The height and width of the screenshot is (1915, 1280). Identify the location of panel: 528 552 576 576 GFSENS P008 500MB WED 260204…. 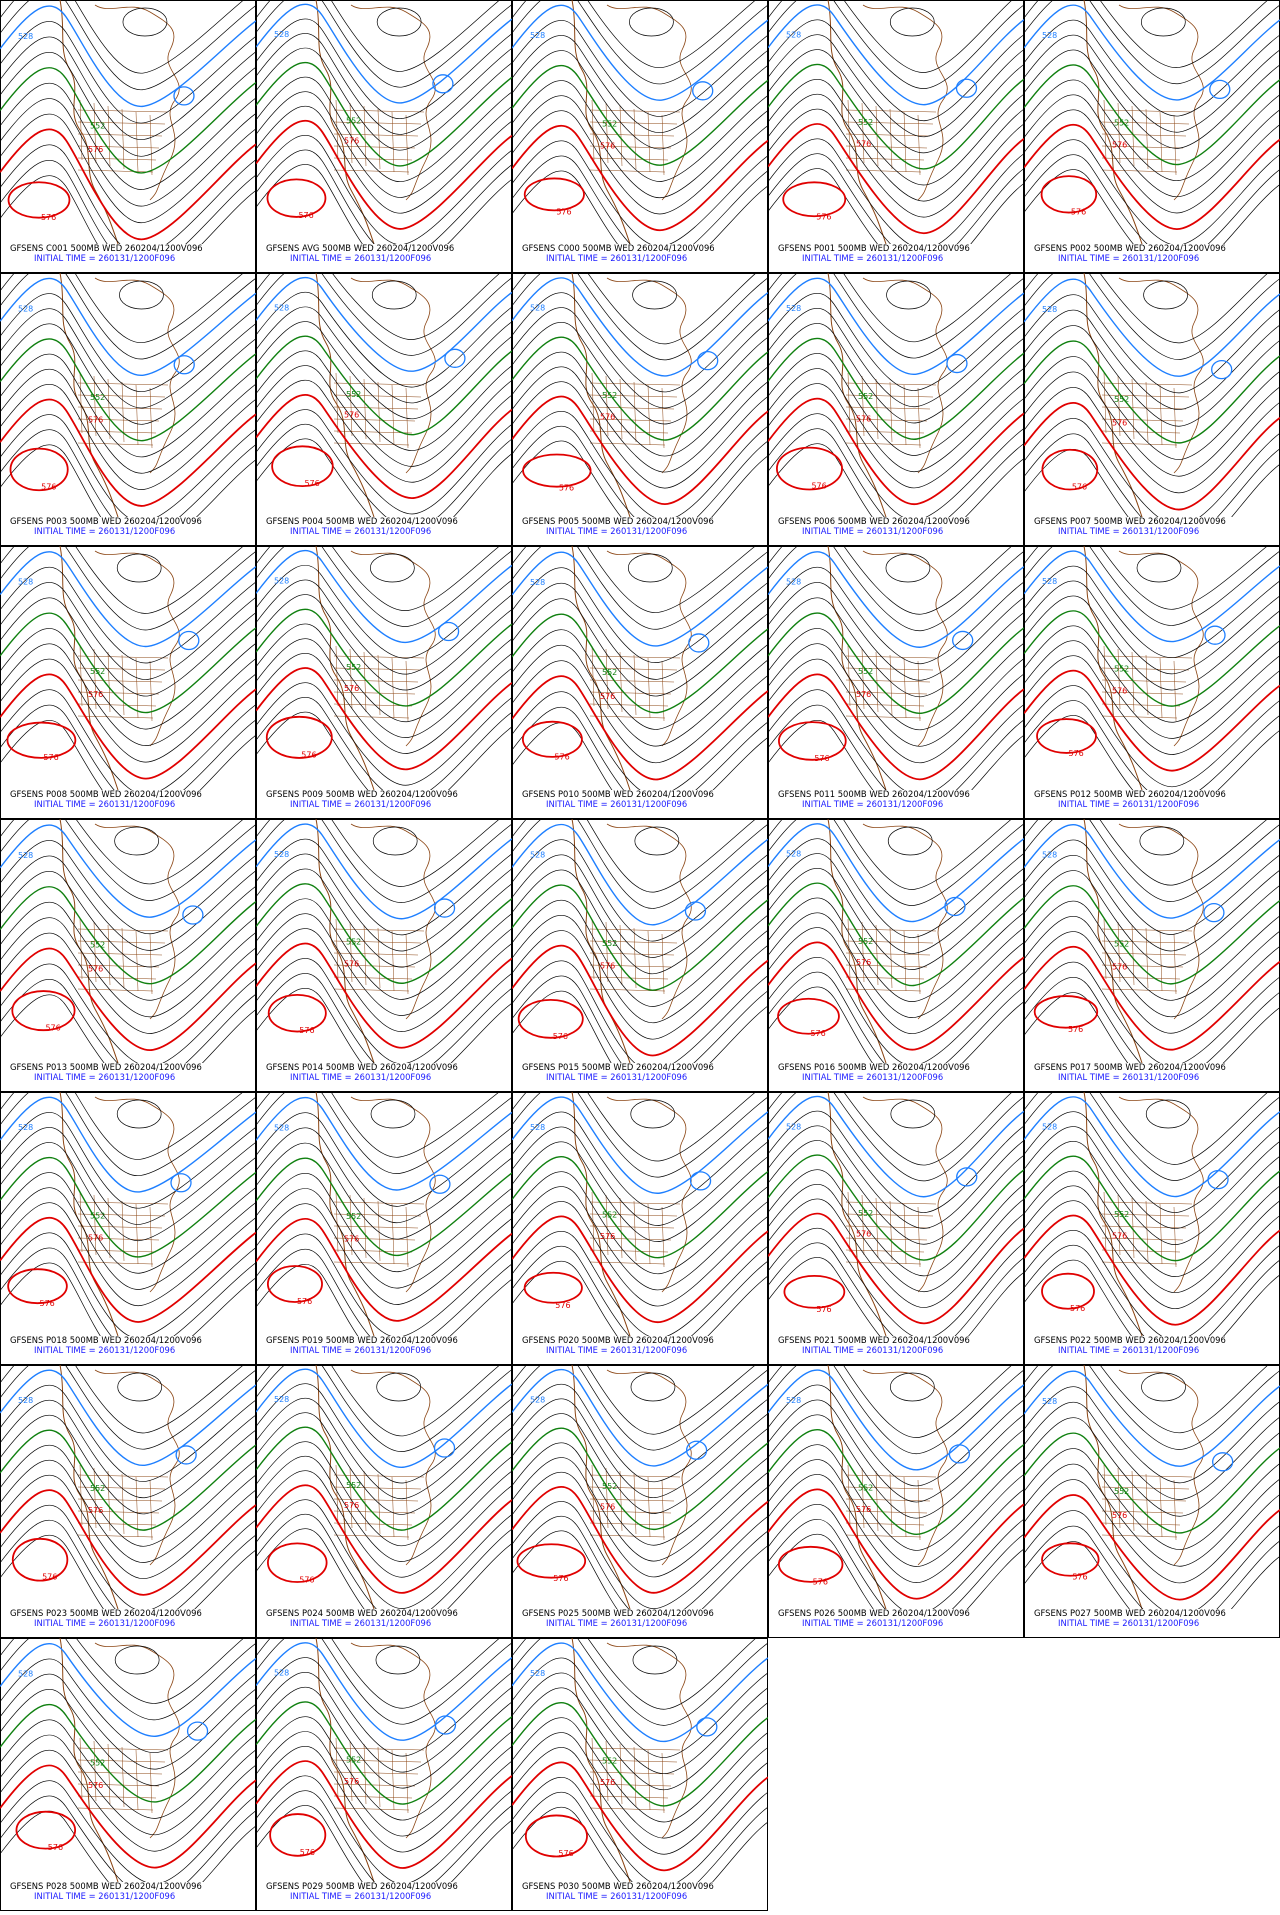
(128, 682).